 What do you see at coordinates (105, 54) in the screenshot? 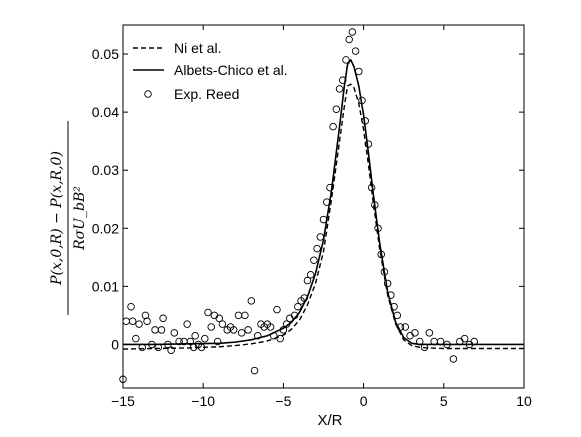
I see `y-tick-label: 0.05` at bounding box center [105, 54].